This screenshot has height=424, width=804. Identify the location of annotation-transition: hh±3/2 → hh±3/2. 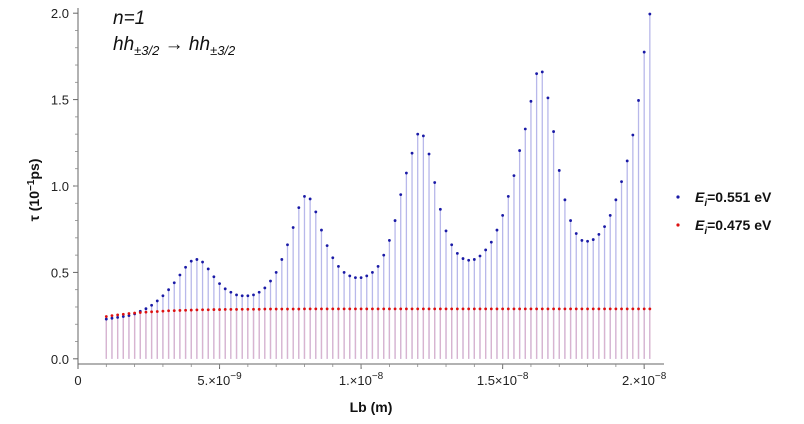
(174, 46).